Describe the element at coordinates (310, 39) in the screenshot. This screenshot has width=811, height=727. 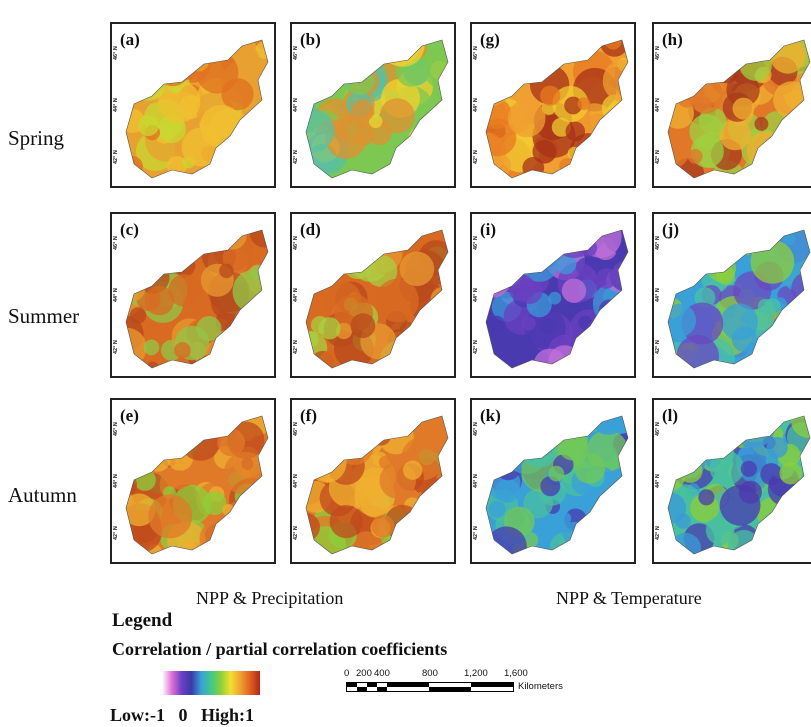
I see `panel-label: (b)` at that location.